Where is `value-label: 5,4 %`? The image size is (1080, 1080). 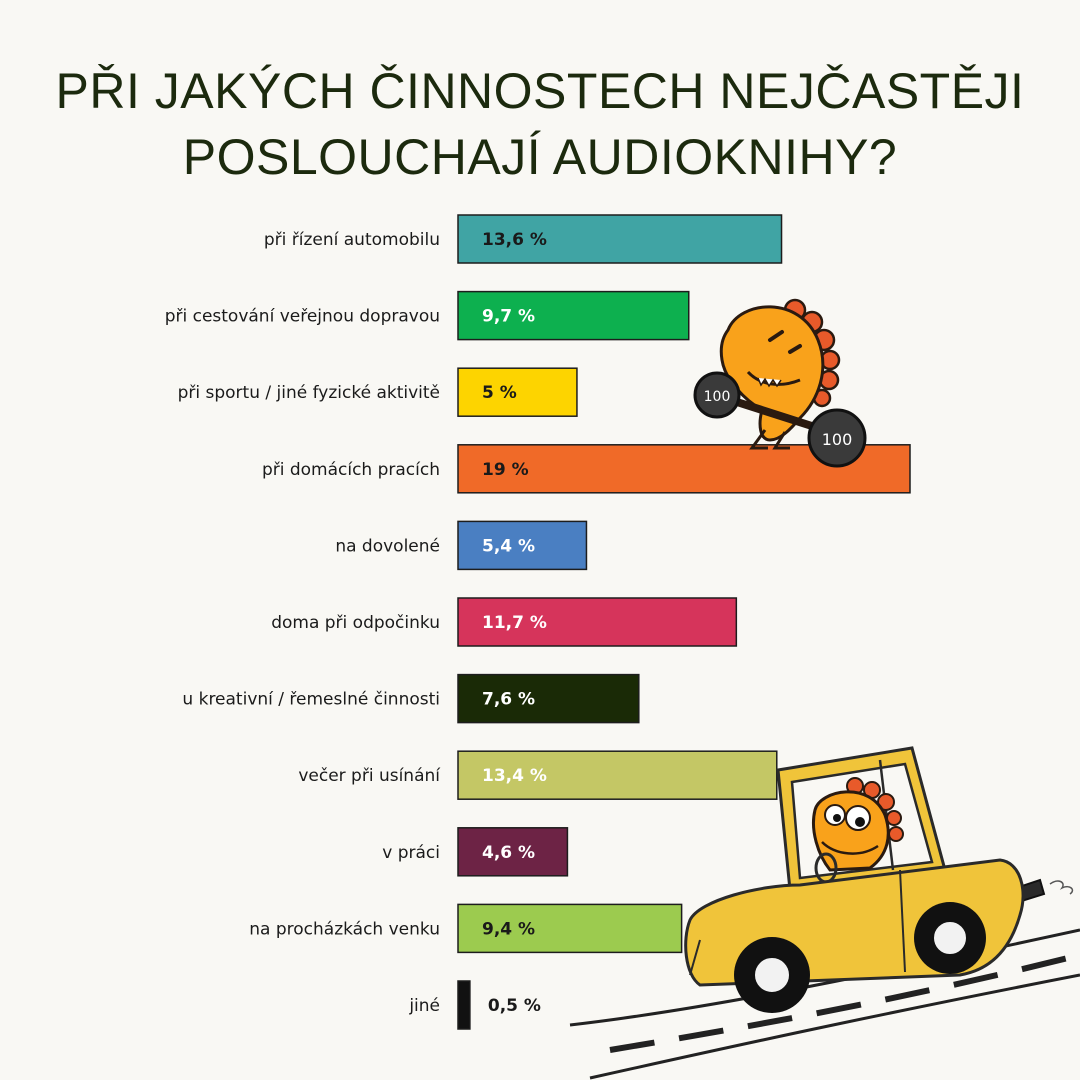
value-label: 5,4 % is located at coordinates (508, 546).